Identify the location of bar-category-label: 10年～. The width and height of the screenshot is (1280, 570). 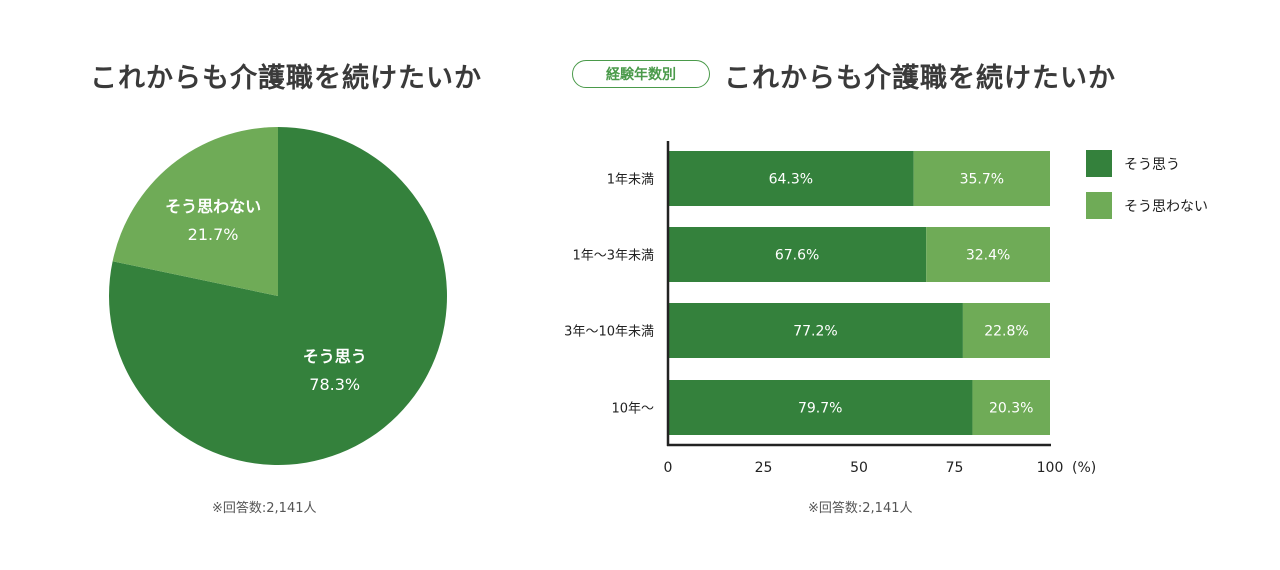
(632, 409).